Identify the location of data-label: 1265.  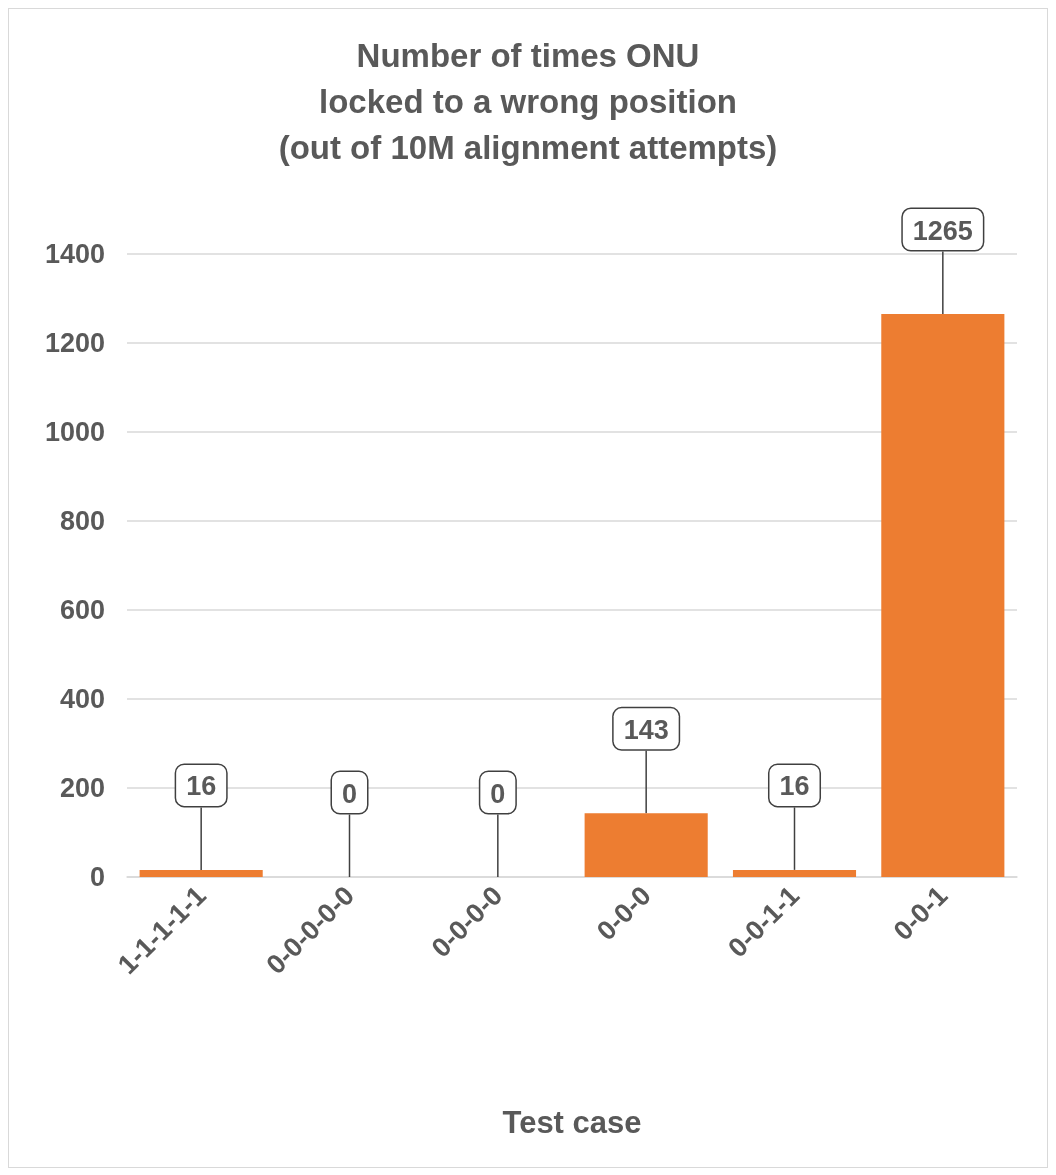
(942, 230).